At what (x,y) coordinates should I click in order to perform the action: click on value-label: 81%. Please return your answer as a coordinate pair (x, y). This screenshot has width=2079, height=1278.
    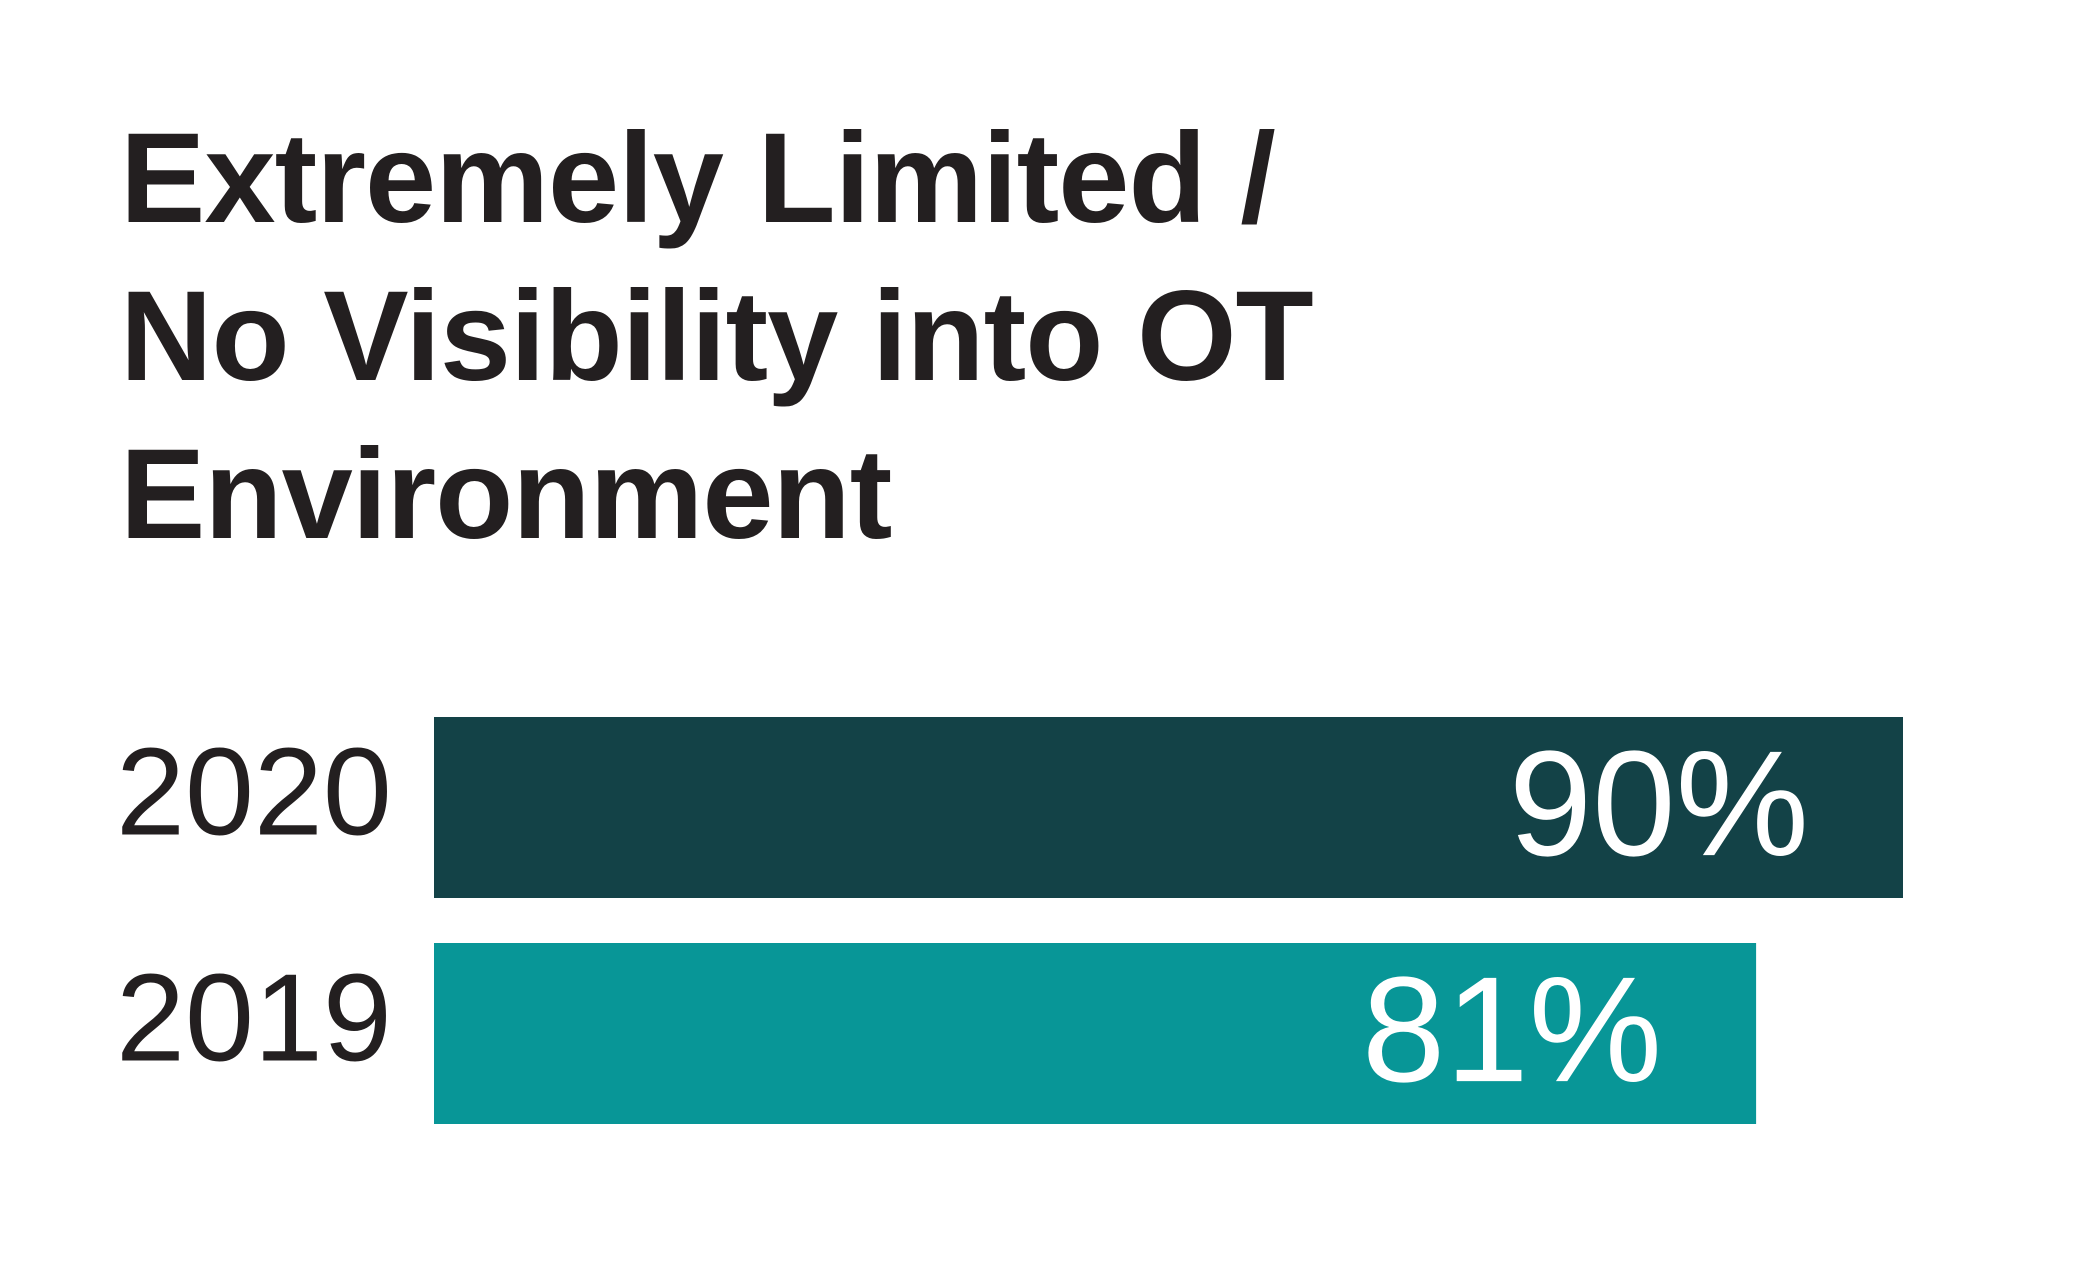
    Looking at the image, I should click on (1512, 1029).